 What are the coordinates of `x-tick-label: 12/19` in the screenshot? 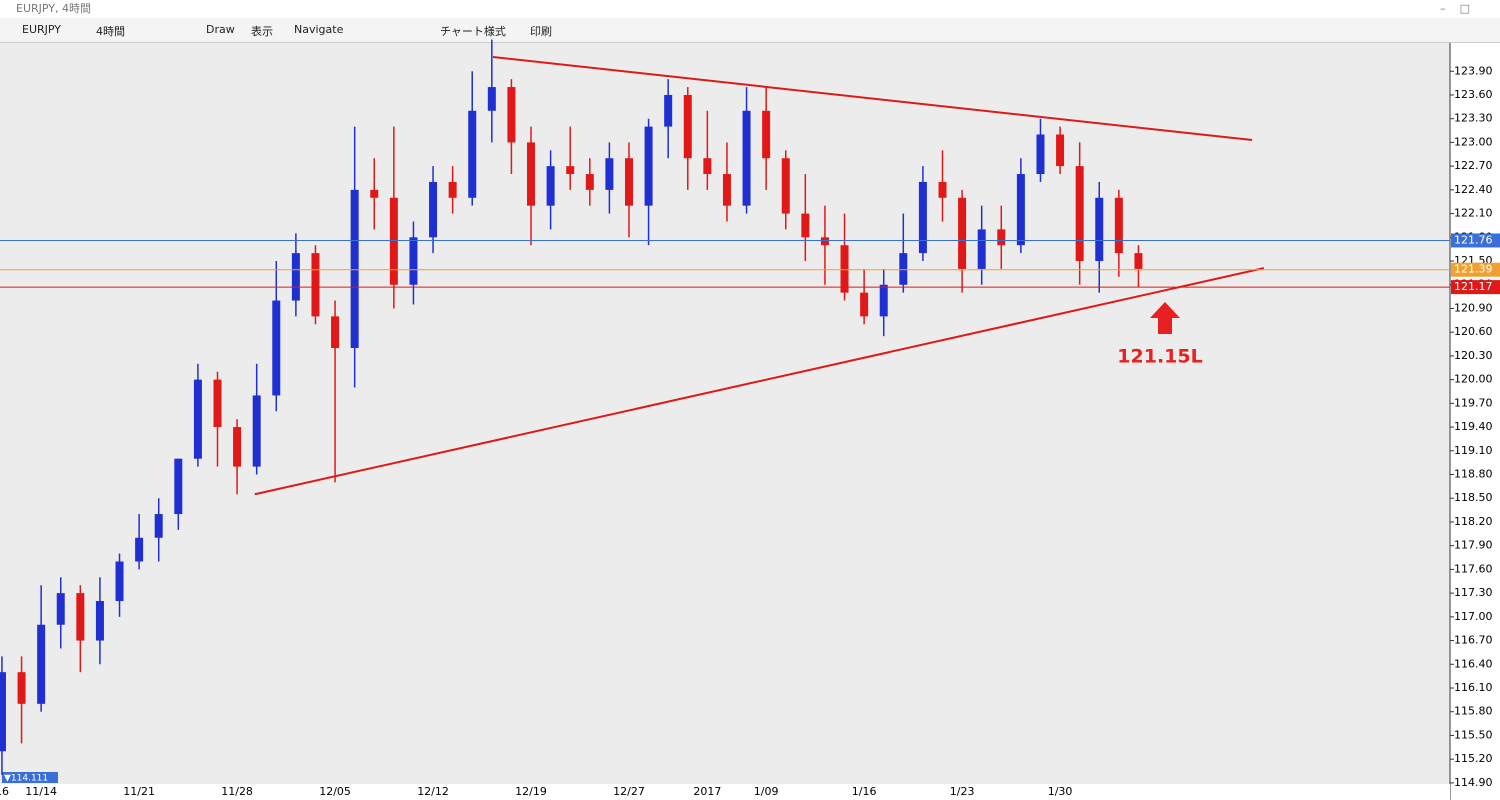 It's located at (531, 791).